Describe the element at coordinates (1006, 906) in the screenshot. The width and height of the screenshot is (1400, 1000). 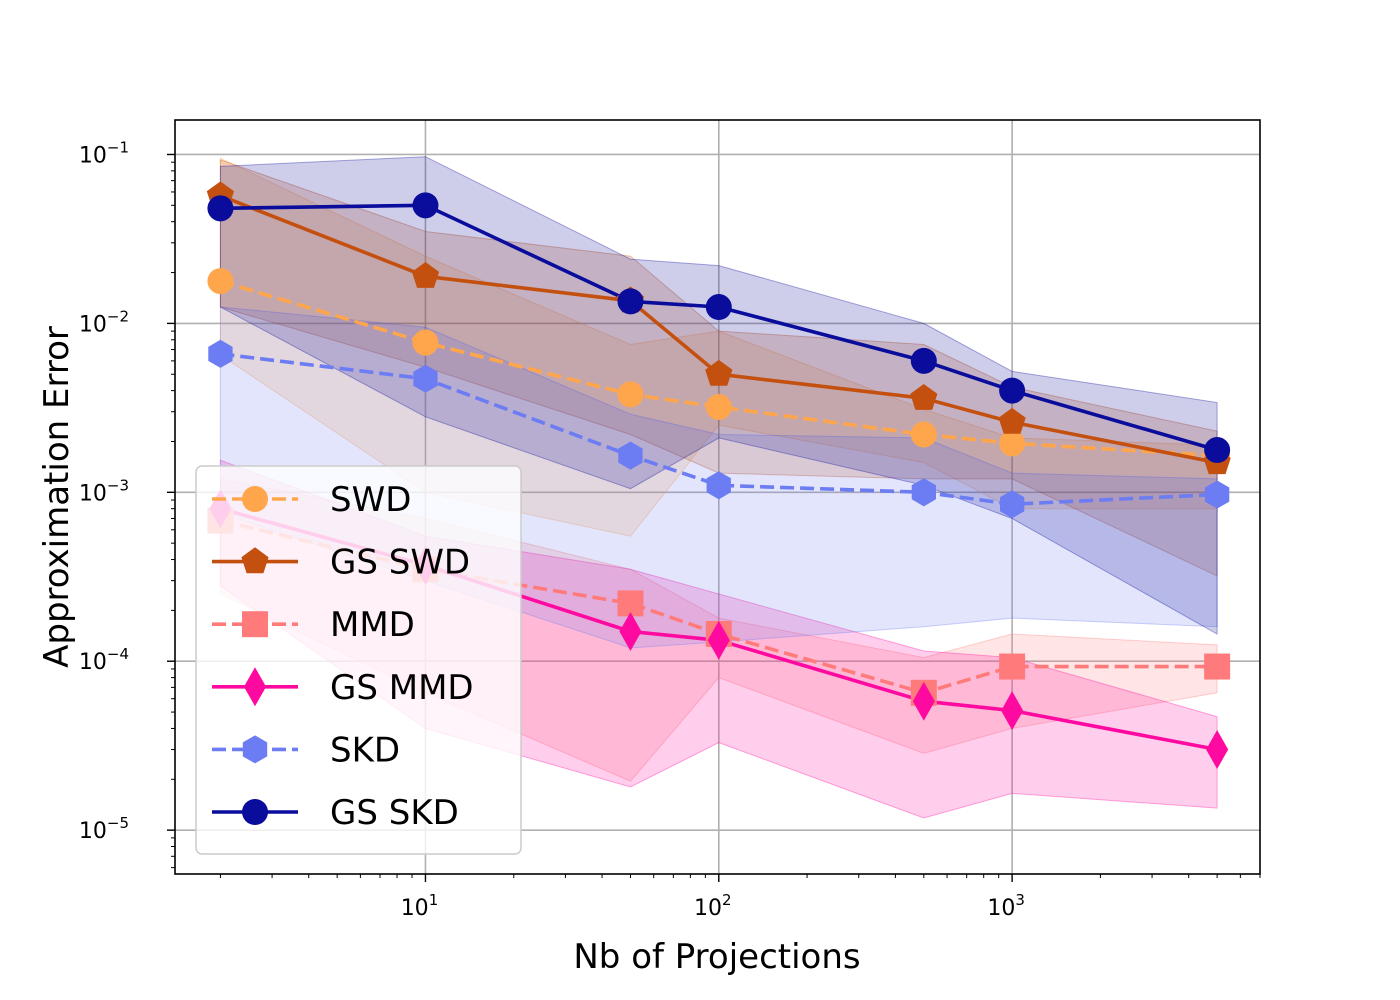
I see `x-tick-label: 10³` at that location.